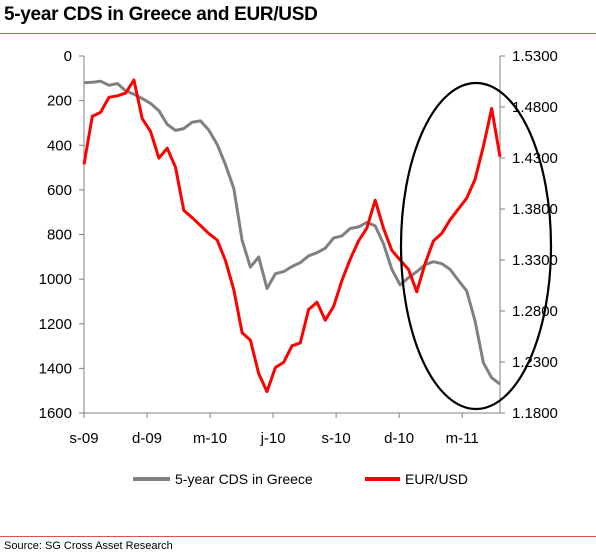 The image size is (596, 557). What do you see at coordinates (436, 479) in the screenshot?
I see `legend-item-eurusd-label: EUR/USD` at bounding box center [436, 479].